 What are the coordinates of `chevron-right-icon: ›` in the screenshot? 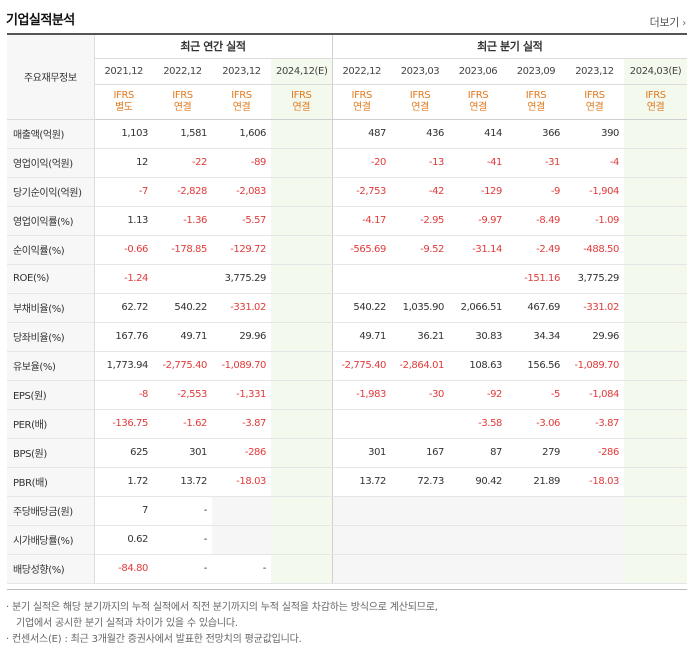 It's located at (684, 23).